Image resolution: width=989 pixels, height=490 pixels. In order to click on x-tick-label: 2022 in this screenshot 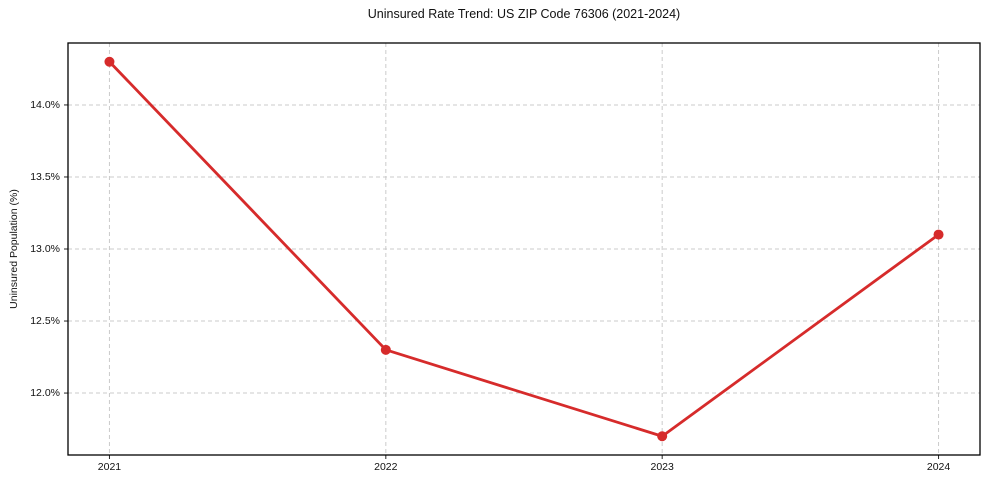, I will do `click(386, 467)`.